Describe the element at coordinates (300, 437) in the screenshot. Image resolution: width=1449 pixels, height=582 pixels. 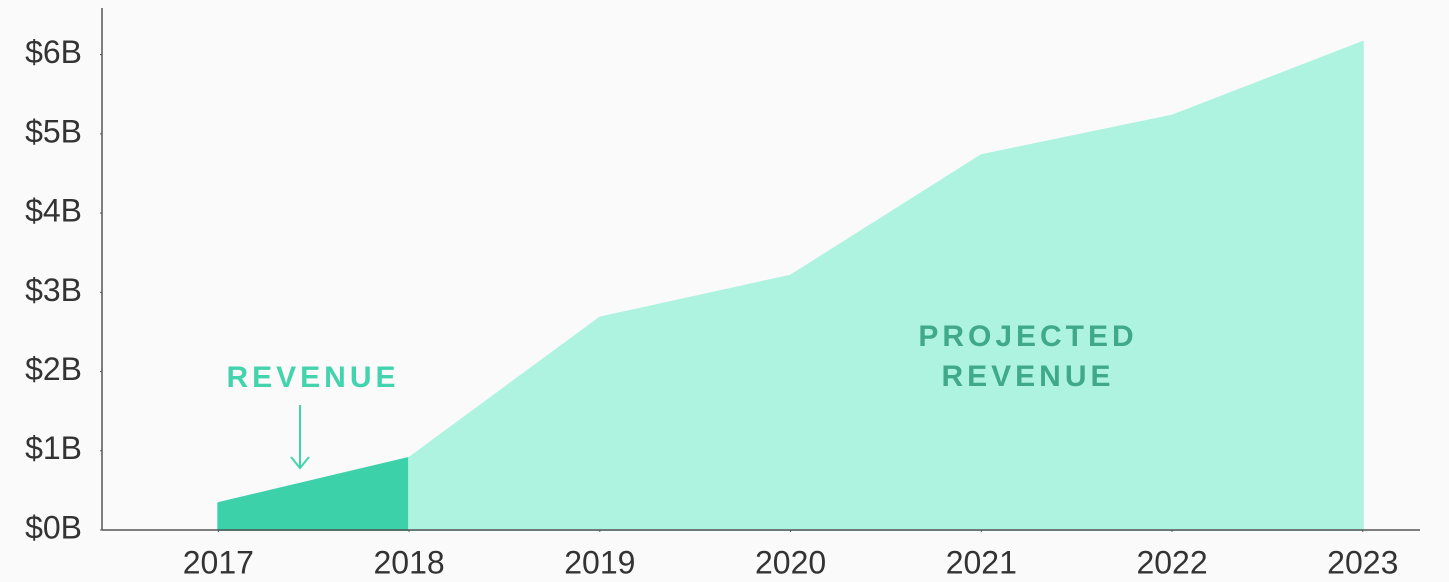
I see `revenue-arrow` at that location.